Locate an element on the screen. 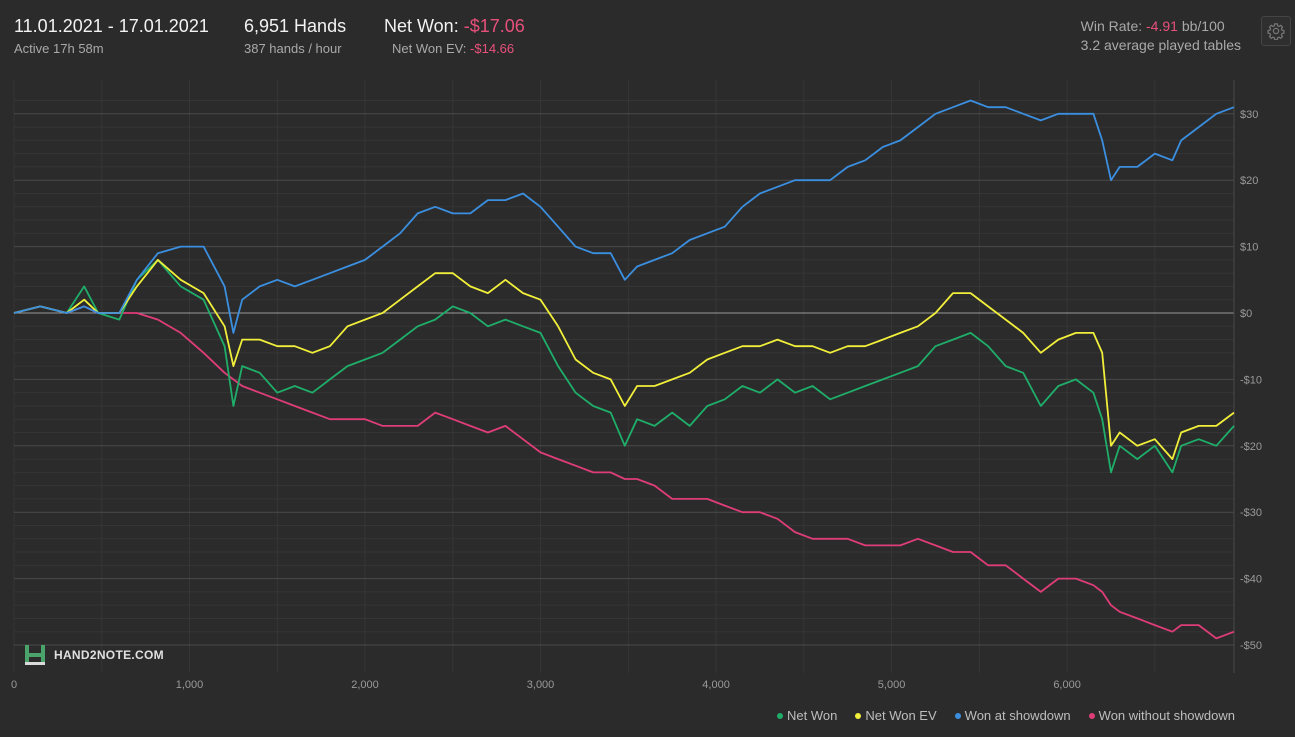 This screenshot has width=1295, height=737. logo-text: HAND2NOTE.COM is located at coordinates (109, 655).